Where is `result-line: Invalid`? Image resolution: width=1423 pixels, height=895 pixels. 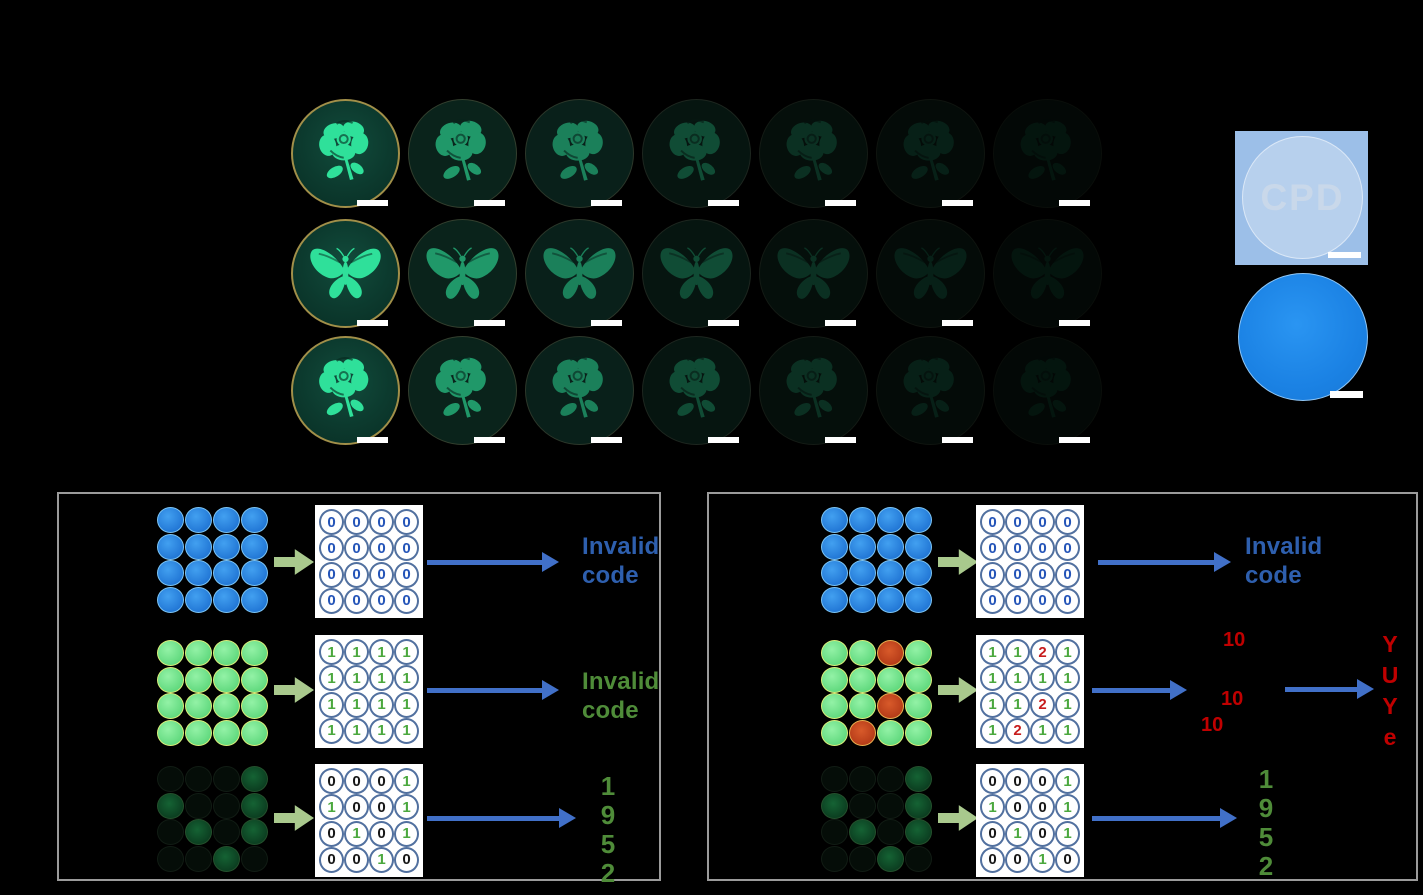 result-line: Invalid is located at coordinates (1284, 546).